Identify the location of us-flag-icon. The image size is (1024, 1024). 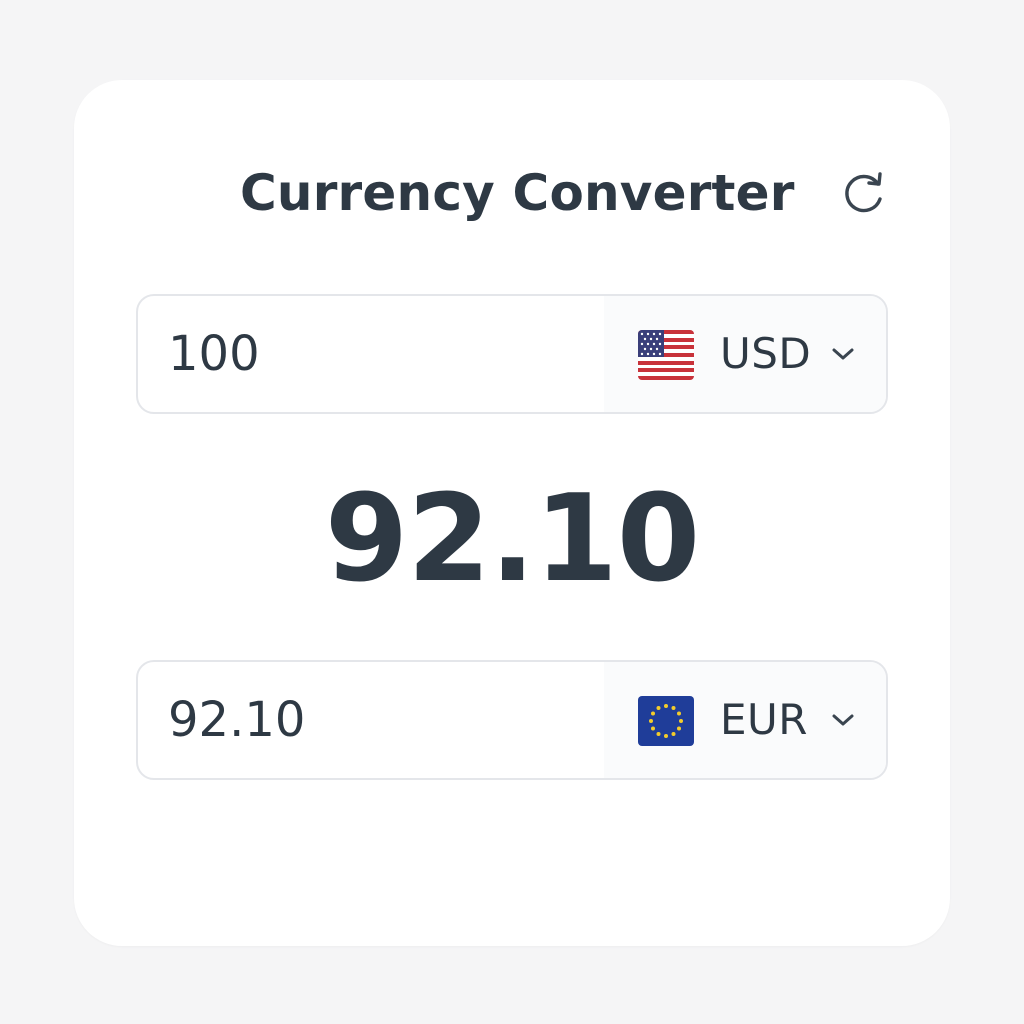
(666, 355).